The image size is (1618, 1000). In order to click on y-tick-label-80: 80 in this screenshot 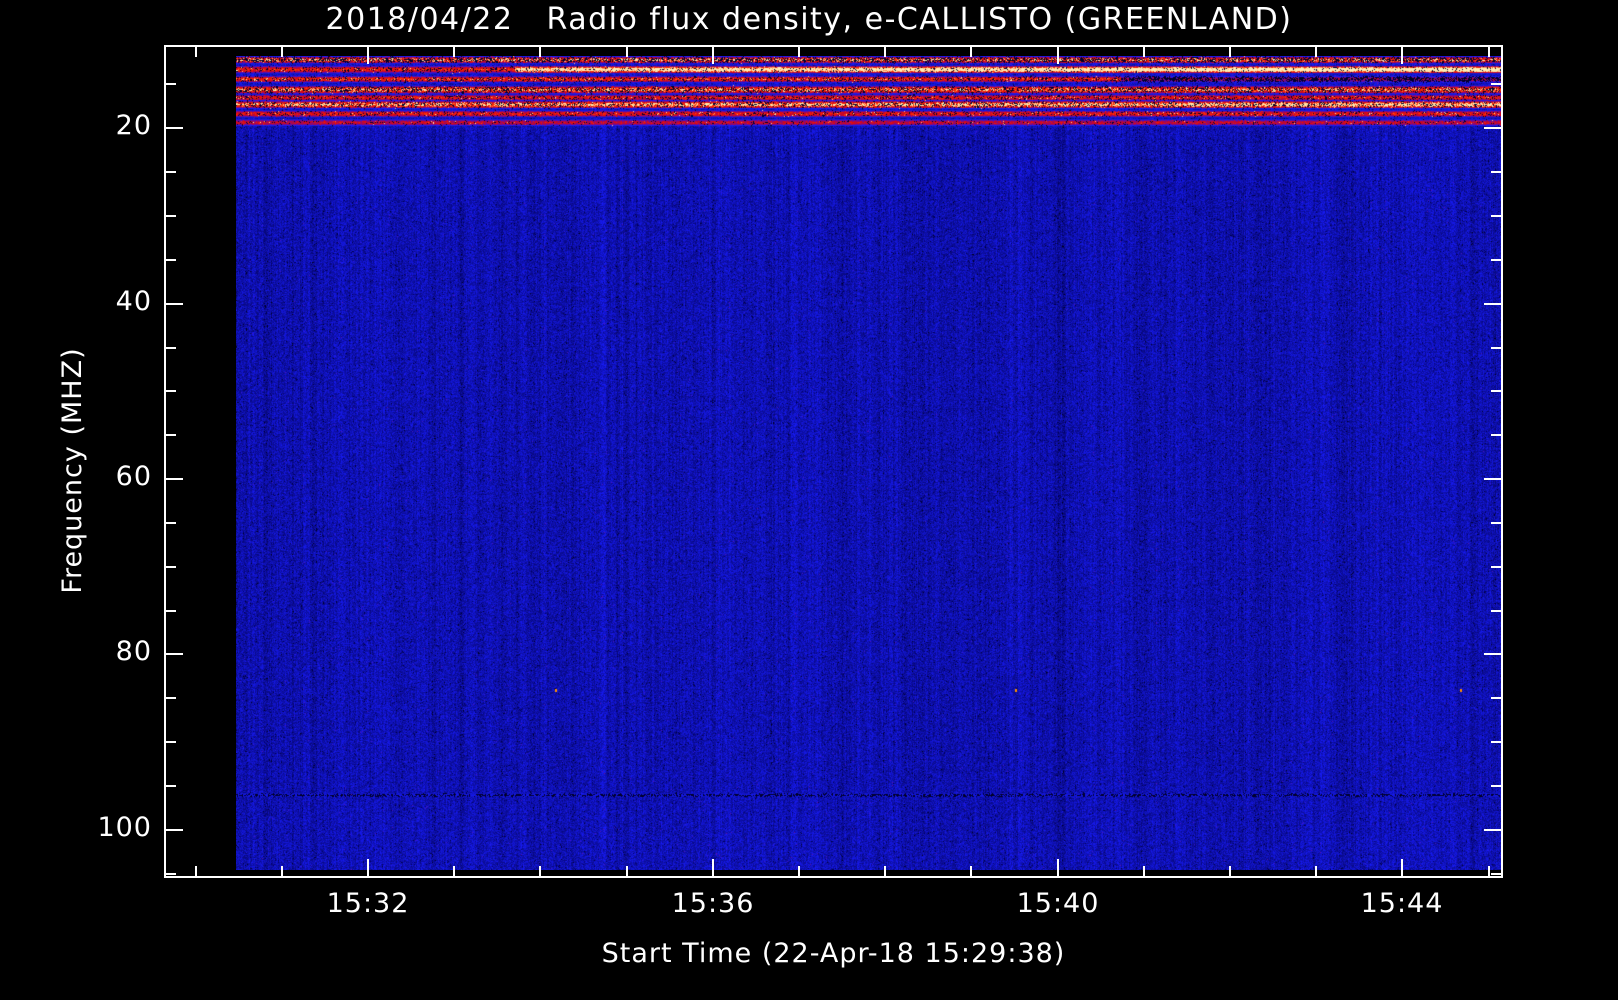, I will do `click(133, 651)`.